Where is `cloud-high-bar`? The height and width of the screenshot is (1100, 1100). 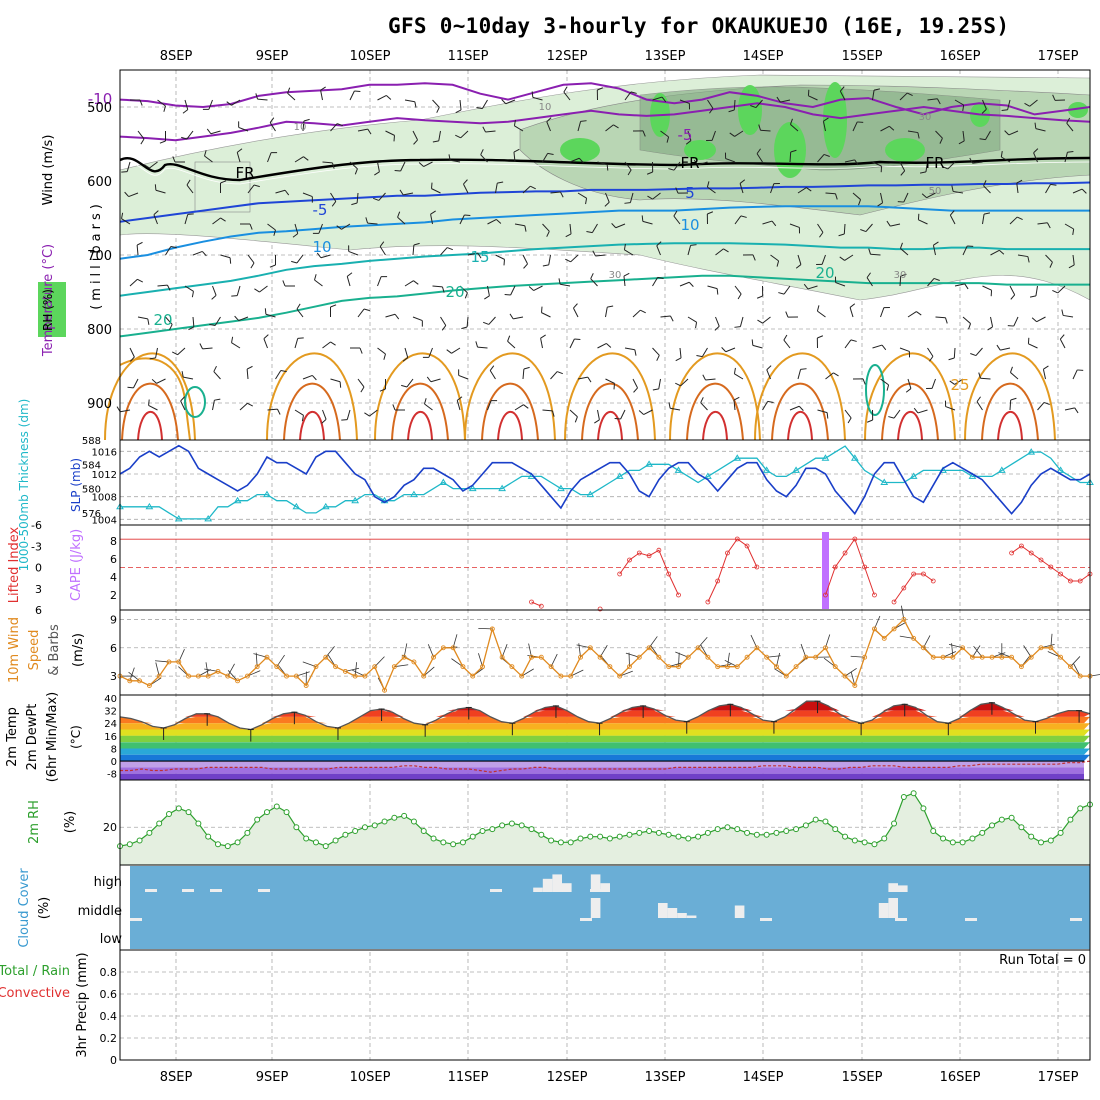 cloud-high-bar is located at coordinates (547, 885).